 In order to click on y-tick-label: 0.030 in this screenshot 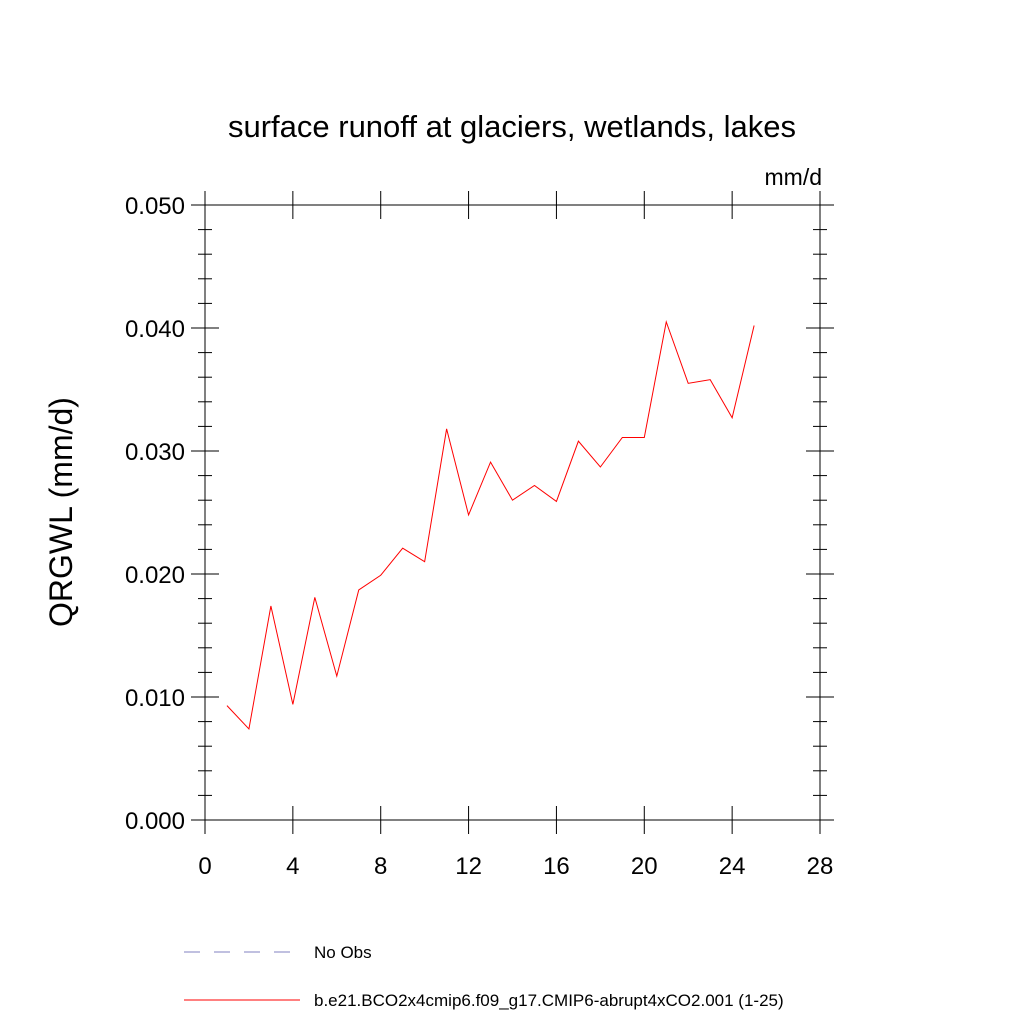, I will do `click(155, 452)`.